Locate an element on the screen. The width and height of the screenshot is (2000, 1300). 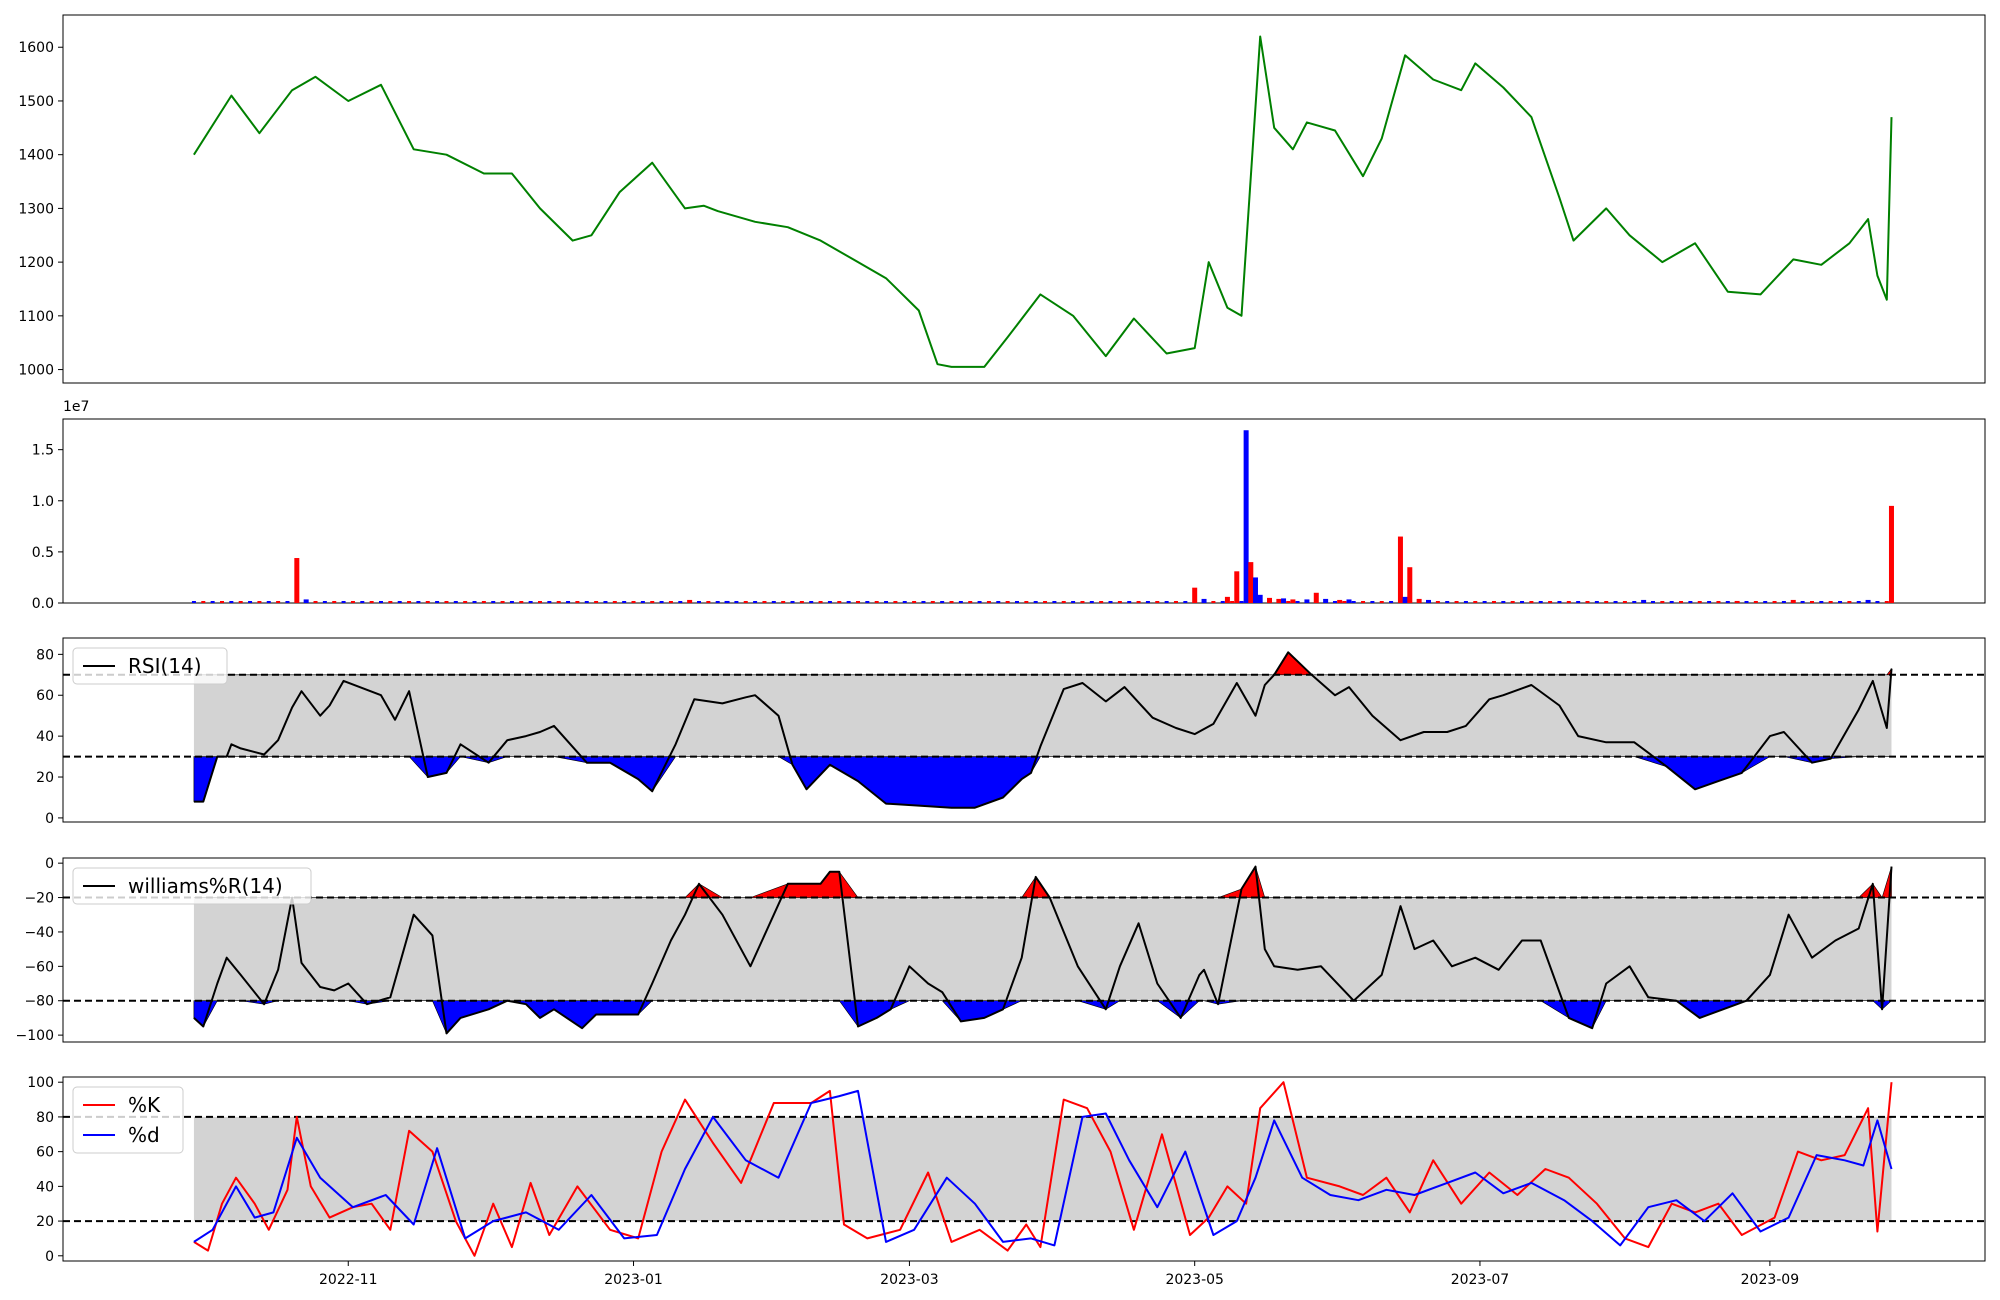
x-tick-label: 2023-03 is located at coordinates (909, 1280).